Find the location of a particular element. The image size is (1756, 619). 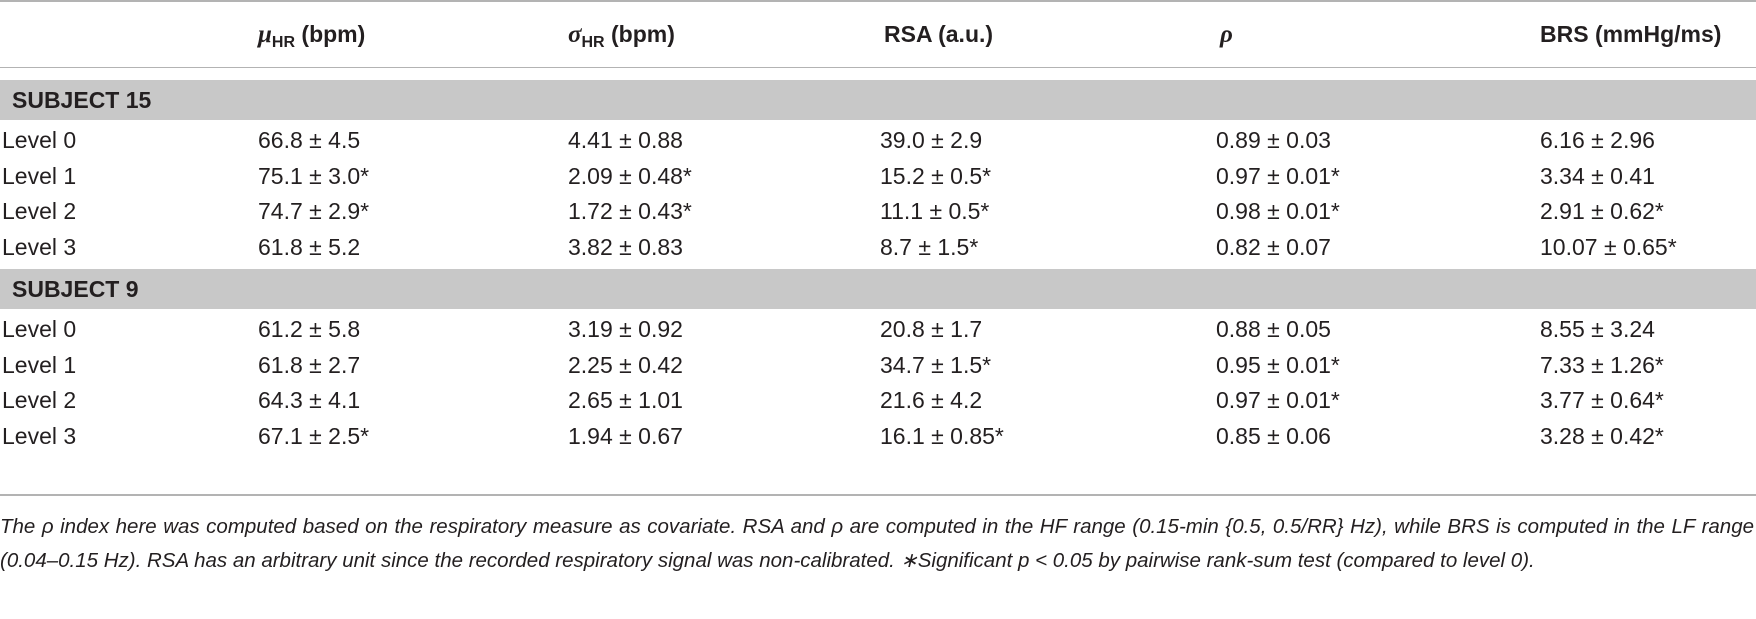

table-cell: 15.2 ± 0.5* is located at coordinates (936, 175).